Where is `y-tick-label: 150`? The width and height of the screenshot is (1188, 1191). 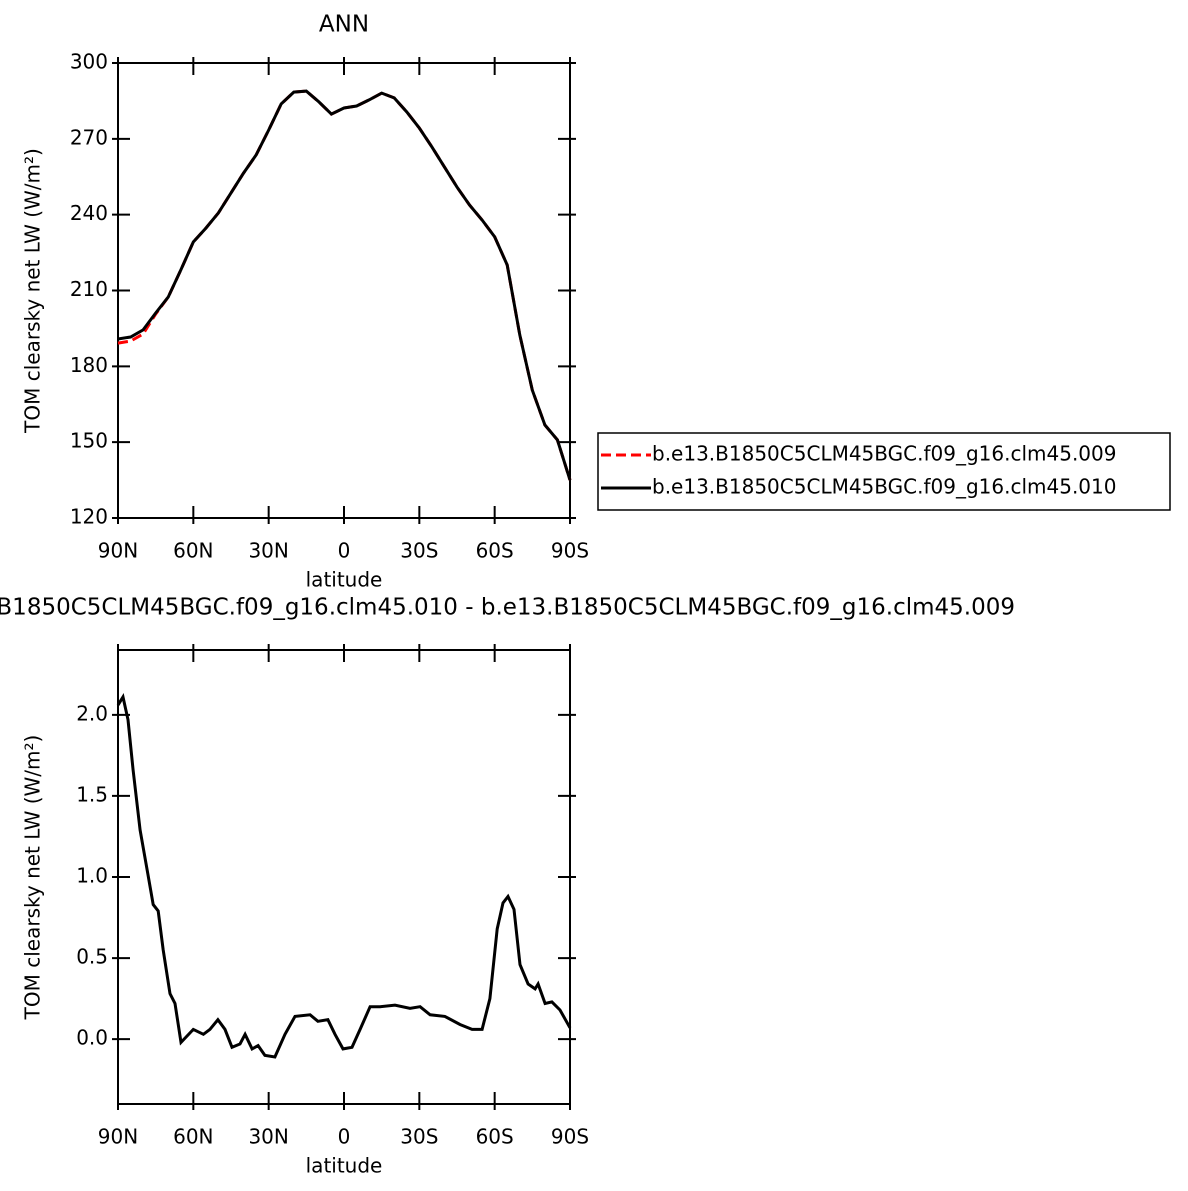
y-tick-label: 150 is located at coordinates (89, 441).